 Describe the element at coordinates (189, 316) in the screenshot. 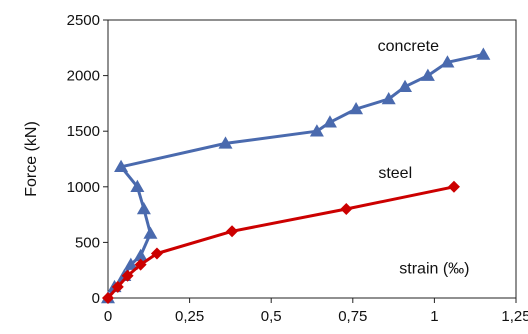

I see `x-tick-label: 0,25` at that location.